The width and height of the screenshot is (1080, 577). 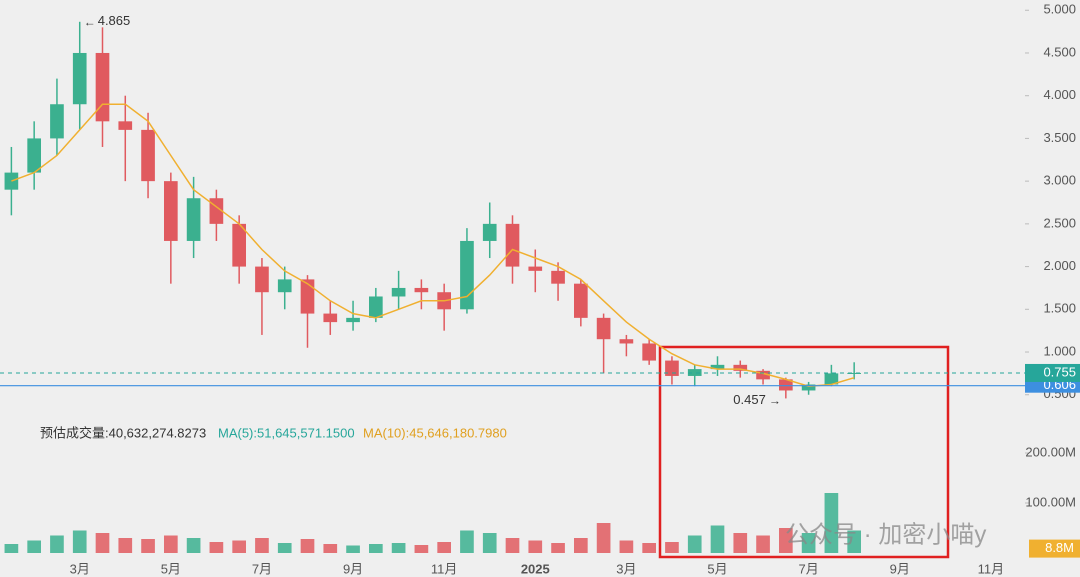 What do you see at coordinates (90, 22) in the screenshot?
I see `max-arrow: ←` at bounding box center [90, 22].